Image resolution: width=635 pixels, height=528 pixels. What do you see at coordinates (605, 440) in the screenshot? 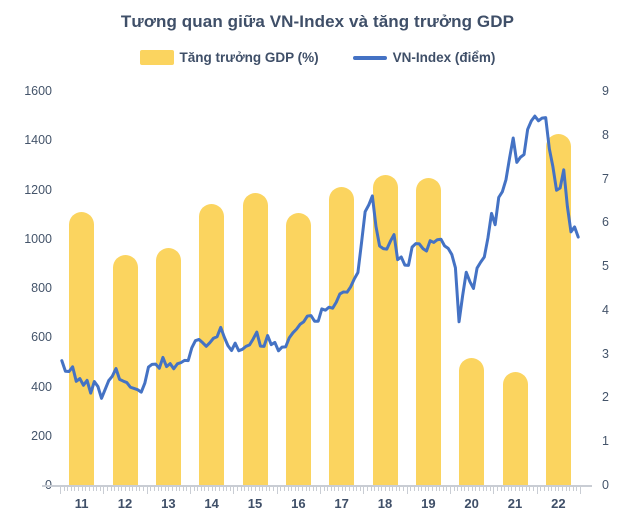
I see `right-axis-tick: 1` at bounding box center [605, 440].